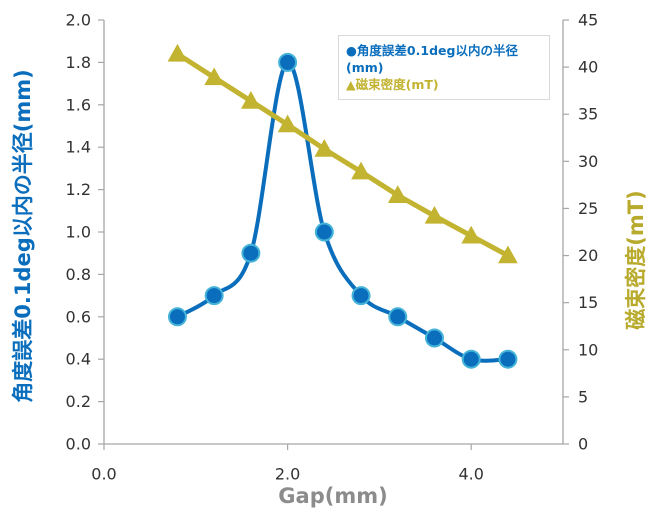  Describe the element at coordinates (583, 396) in the screenshot. I see `y2-tick-label: 5` at that location.